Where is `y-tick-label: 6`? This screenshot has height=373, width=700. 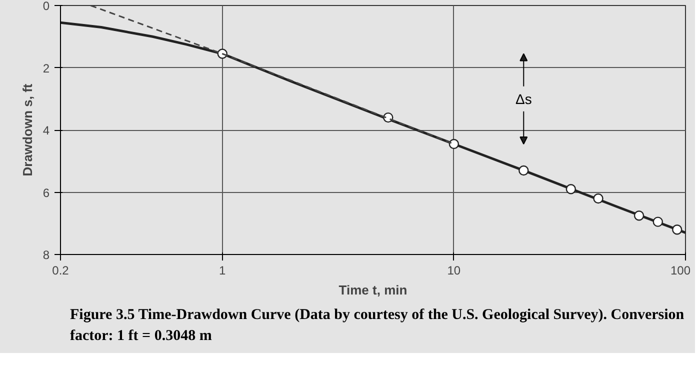 y-tick-label: 6 is located at coordinates (46, 193).